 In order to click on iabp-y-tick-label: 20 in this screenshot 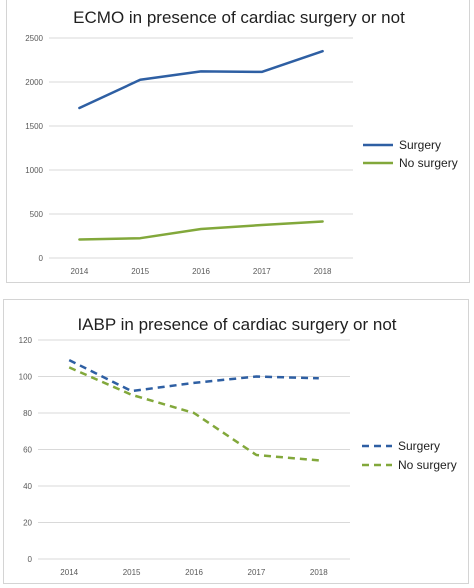, I will do `click(27, 523)`.